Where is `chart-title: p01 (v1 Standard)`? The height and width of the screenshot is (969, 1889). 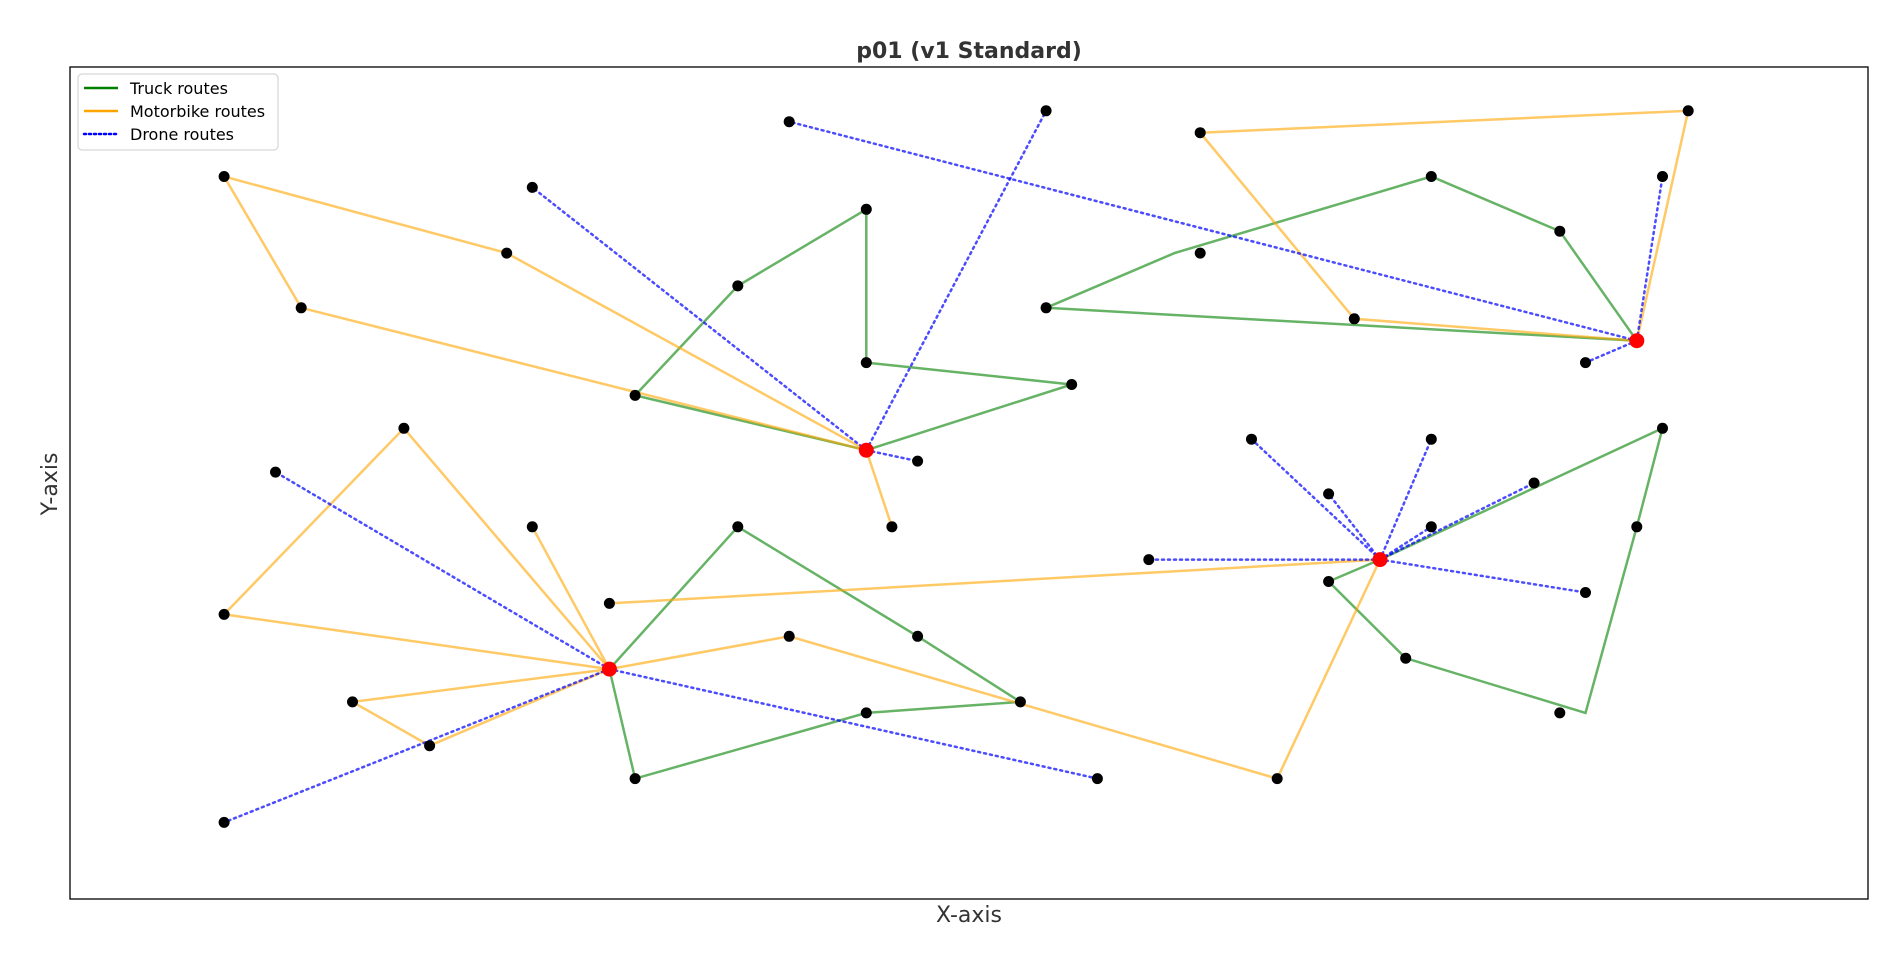
chart-title: p01 (v1 Standard) is located at coordinates (969, 51).